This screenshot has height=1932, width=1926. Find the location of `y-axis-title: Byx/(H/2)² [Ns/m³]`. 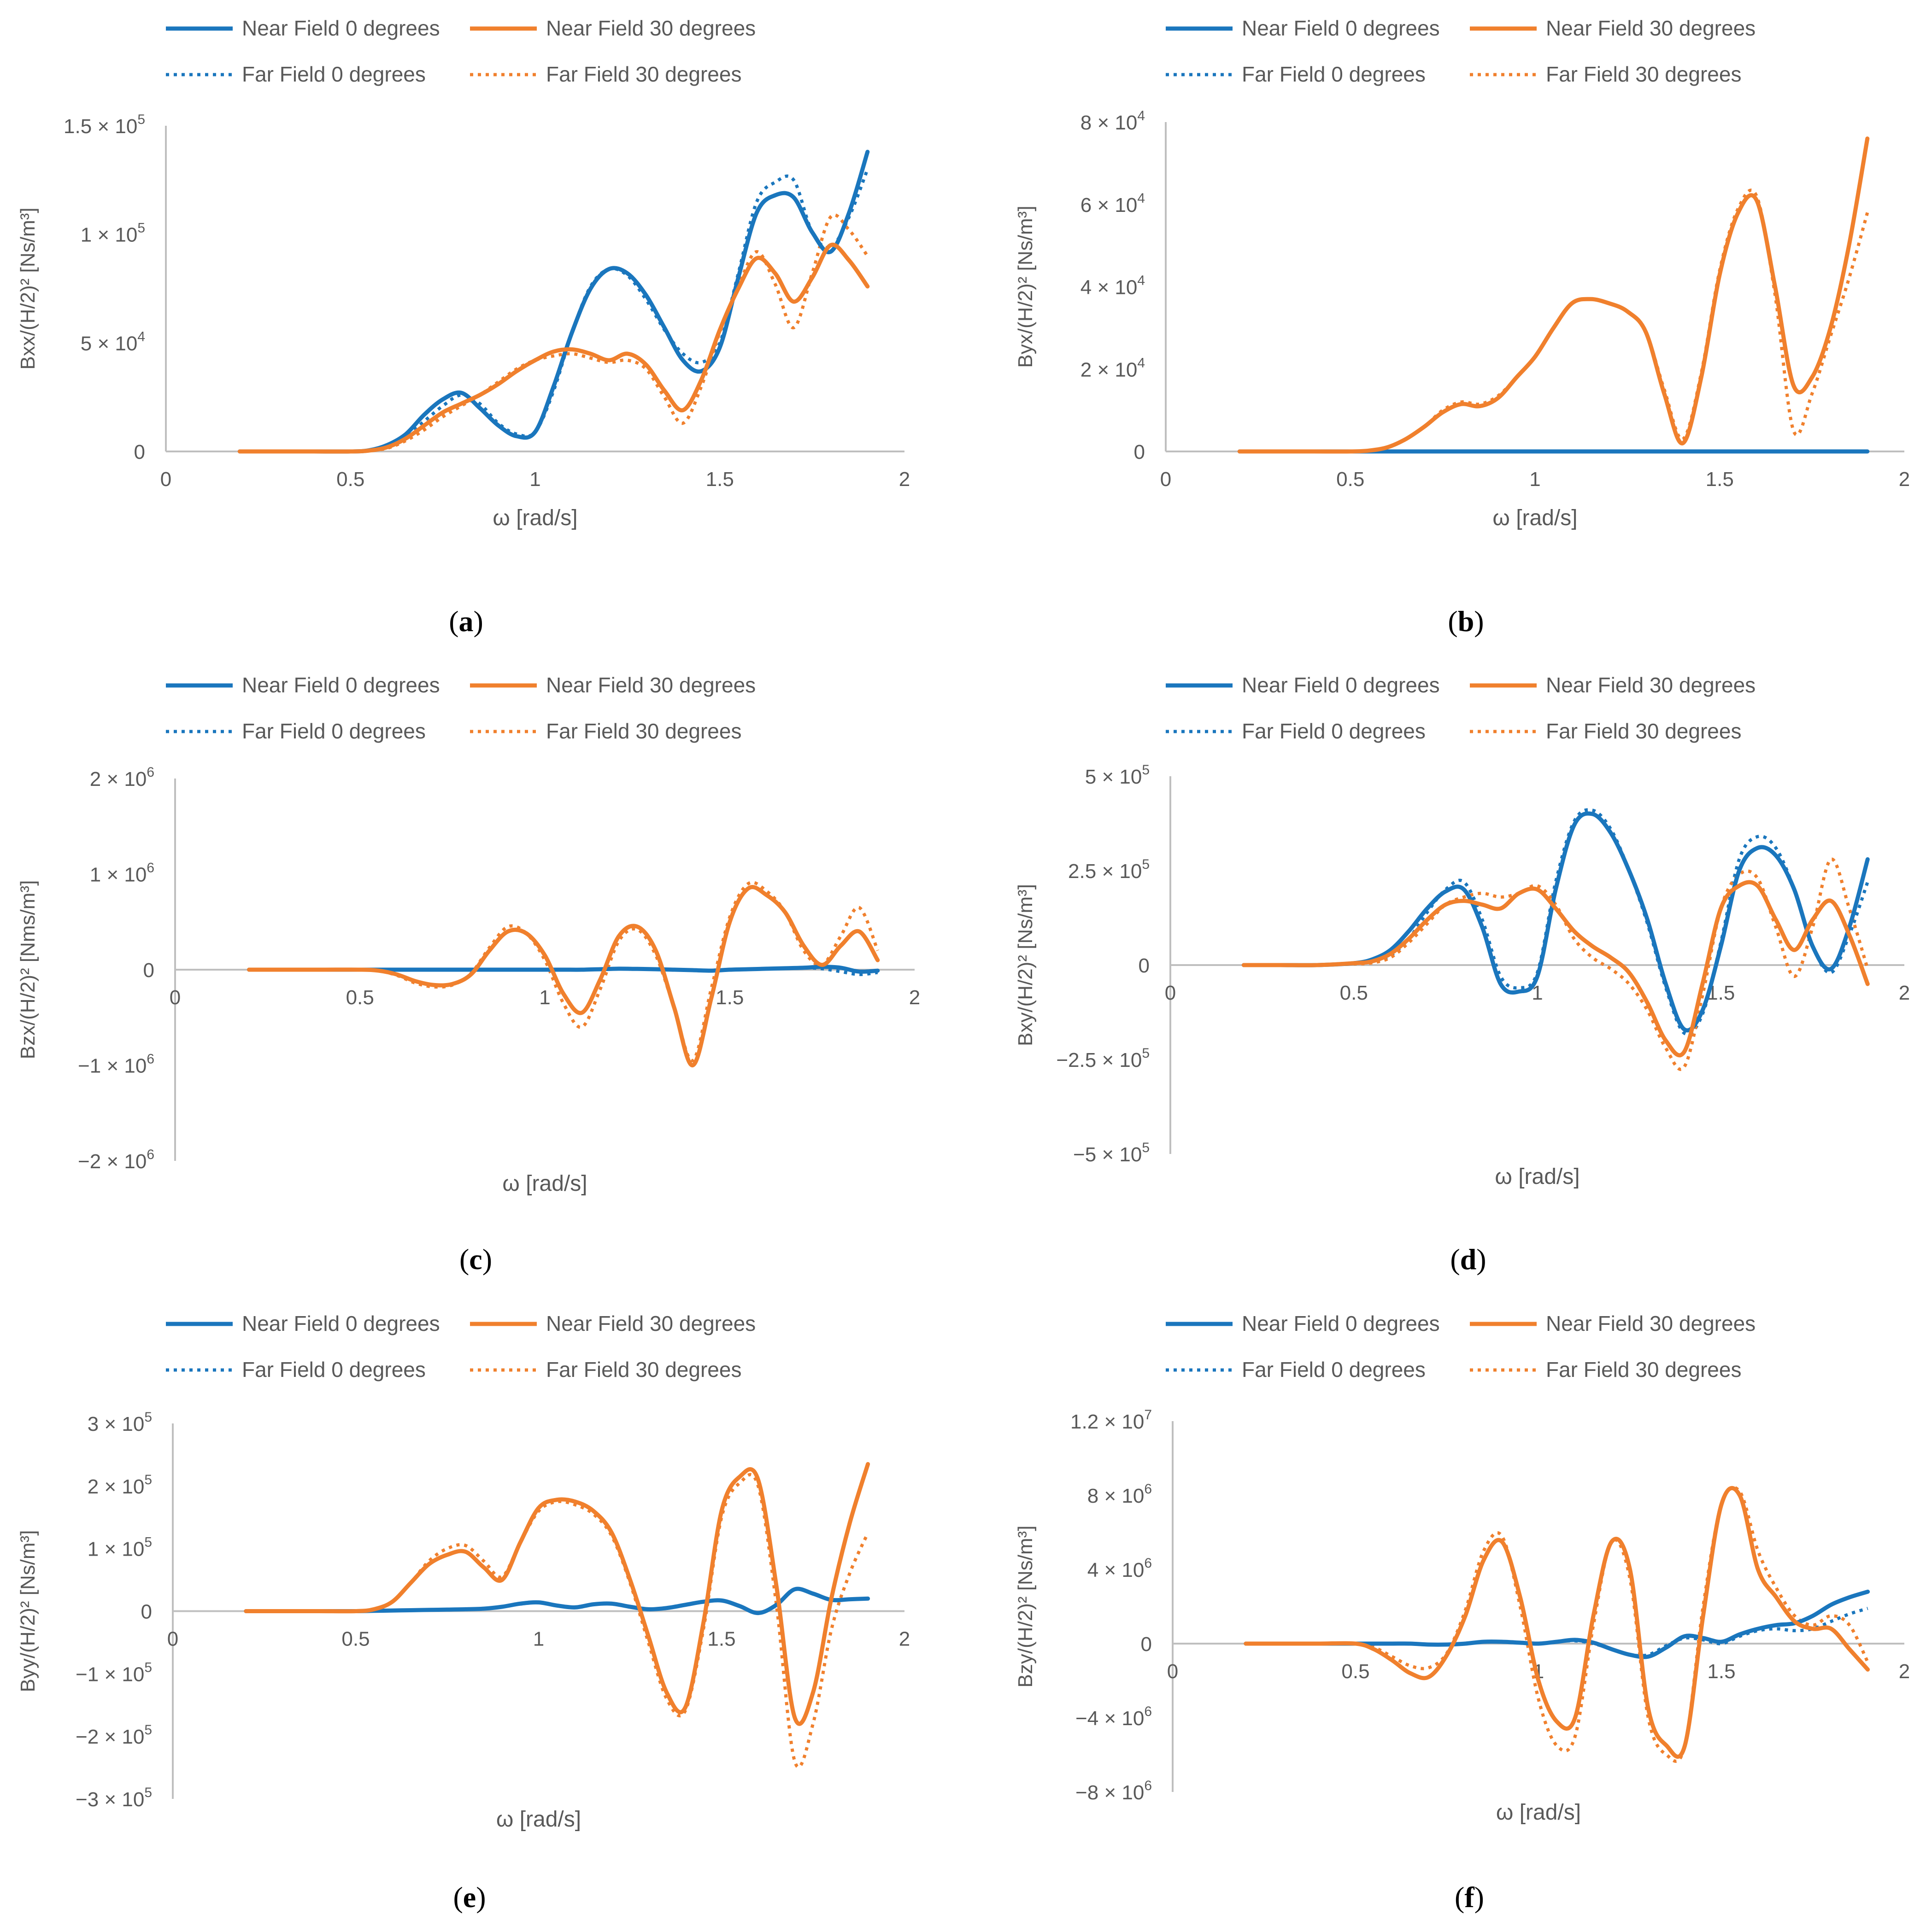

y-axis-title: Byx/(H/2)² [Ns/m³] is located at coordinates (1026, 287).